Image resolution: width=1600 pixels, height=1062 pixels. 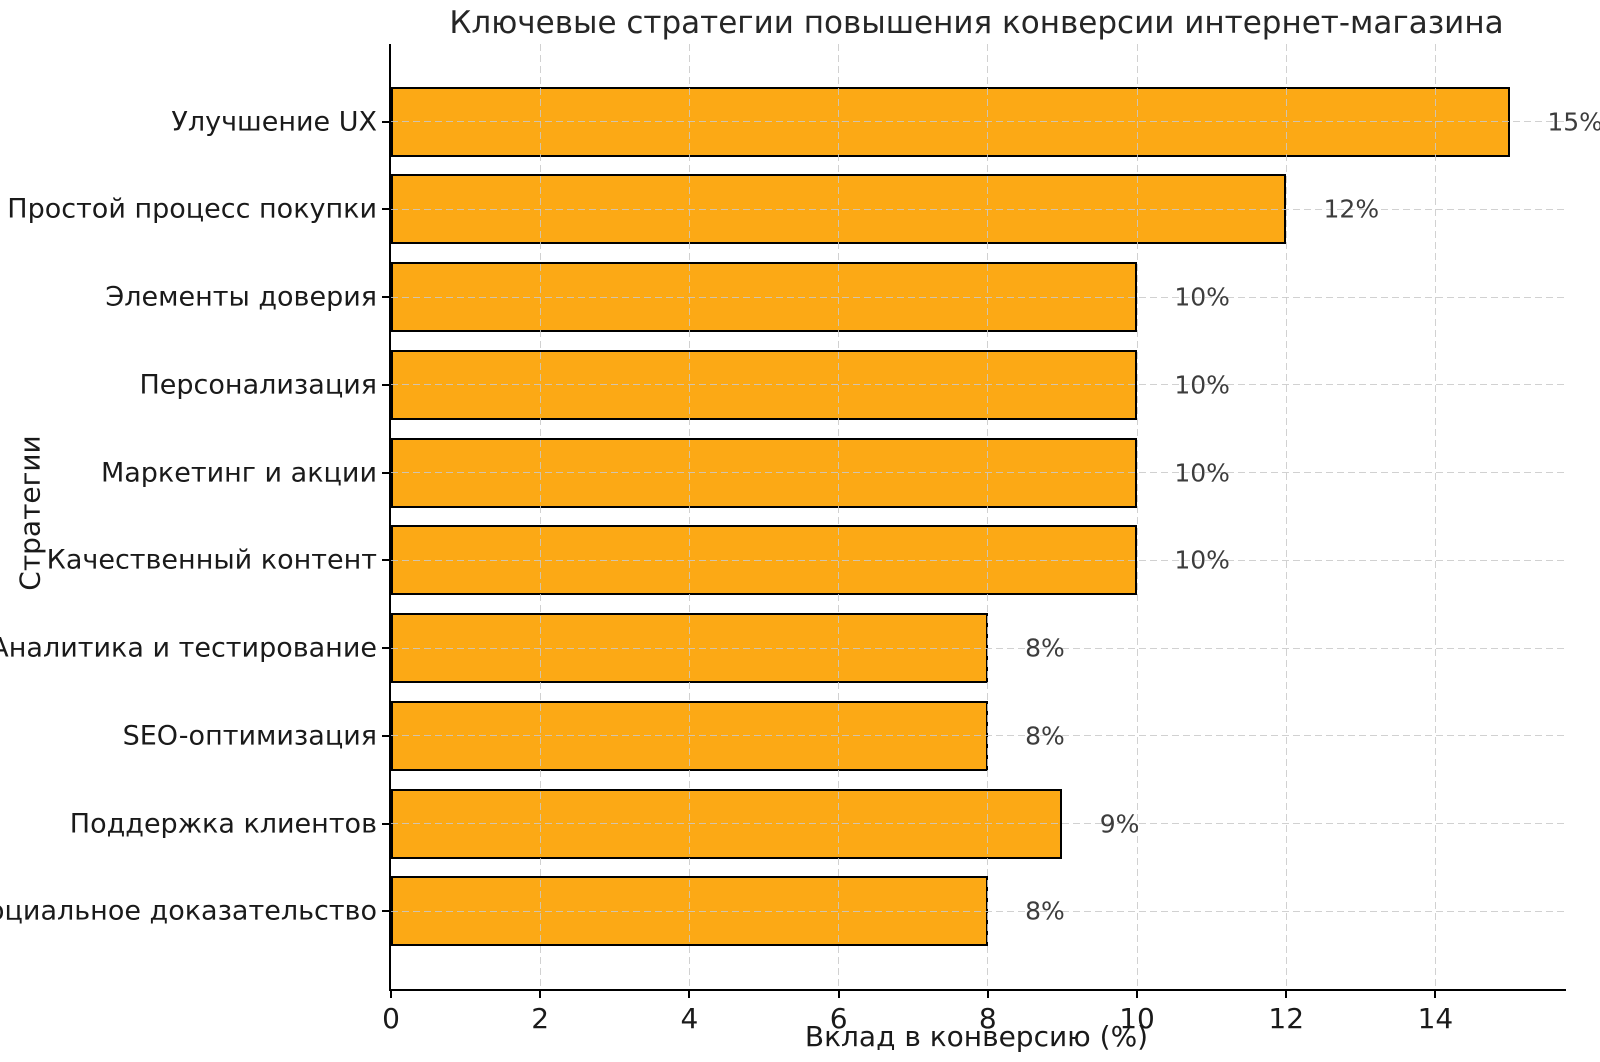 What do you see at coordinates (188, 648) in the screenshot?
I see `category-label: Аналитика и тестирование` at bounding box center [188, 648].